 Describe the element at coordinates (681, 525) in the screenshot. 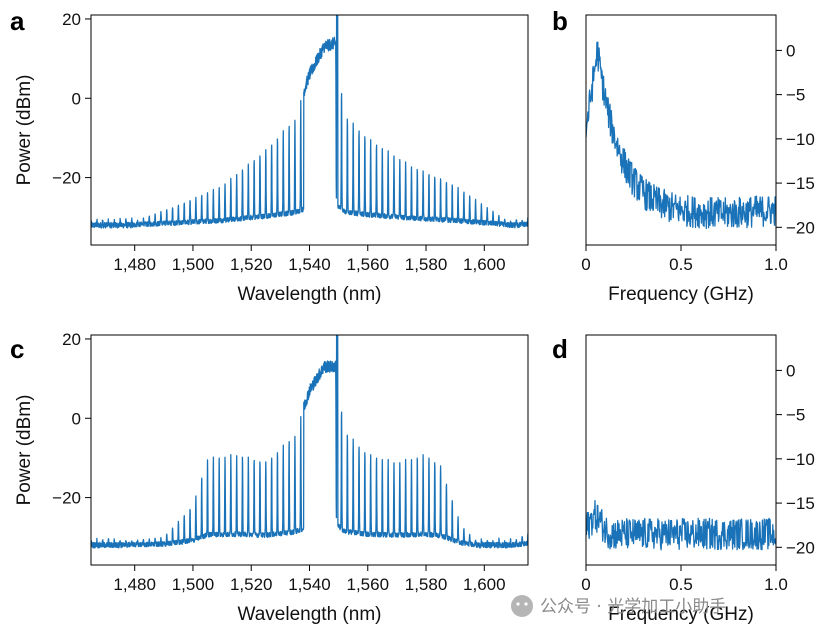

I see `series-line-d` at that location.